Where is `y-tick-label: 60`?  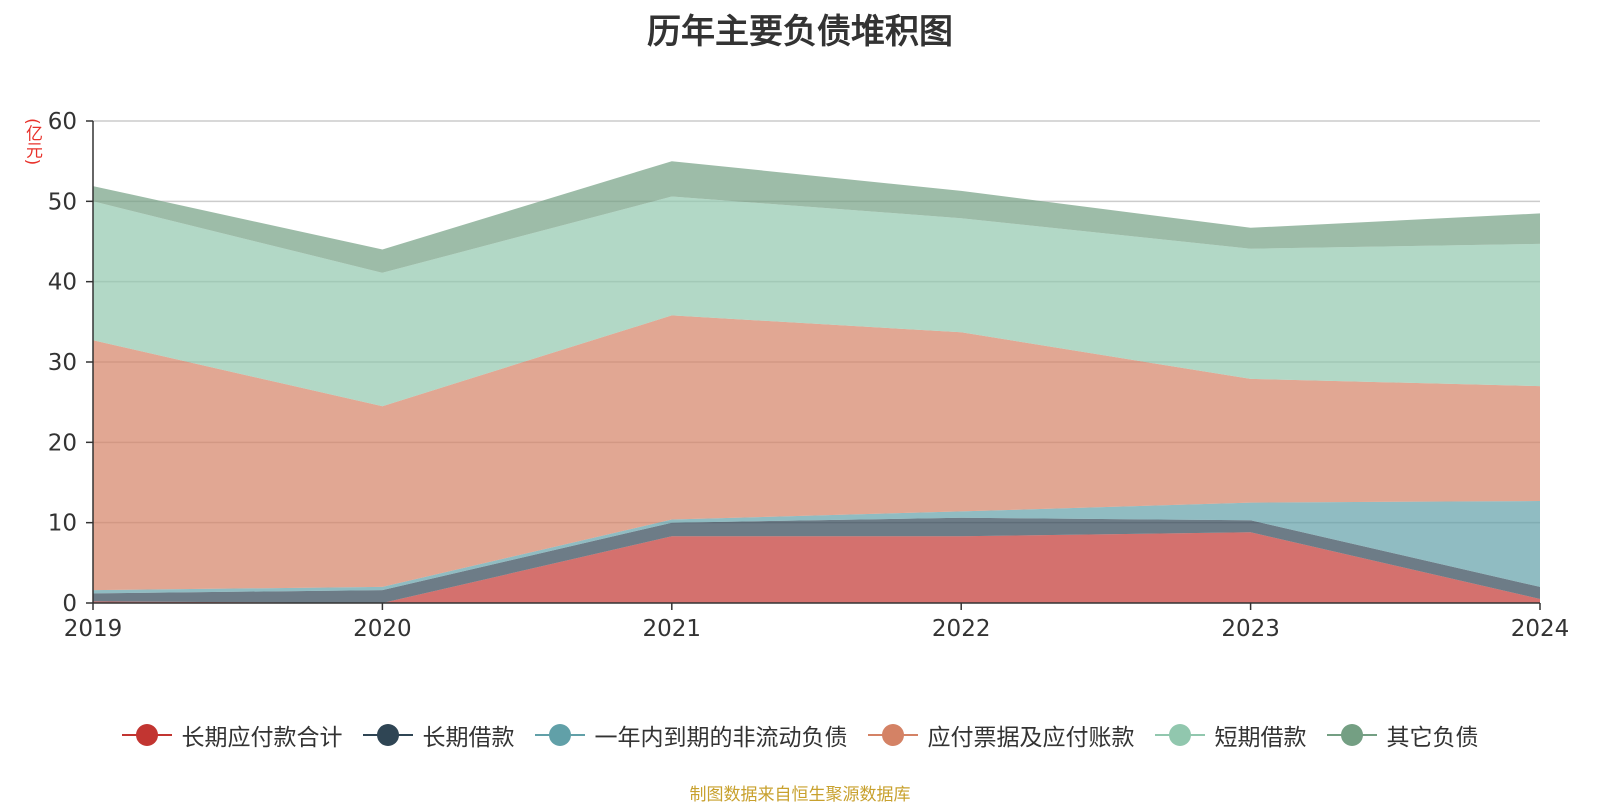 y-tick-label: 60 is located at coordinates (62, 122).